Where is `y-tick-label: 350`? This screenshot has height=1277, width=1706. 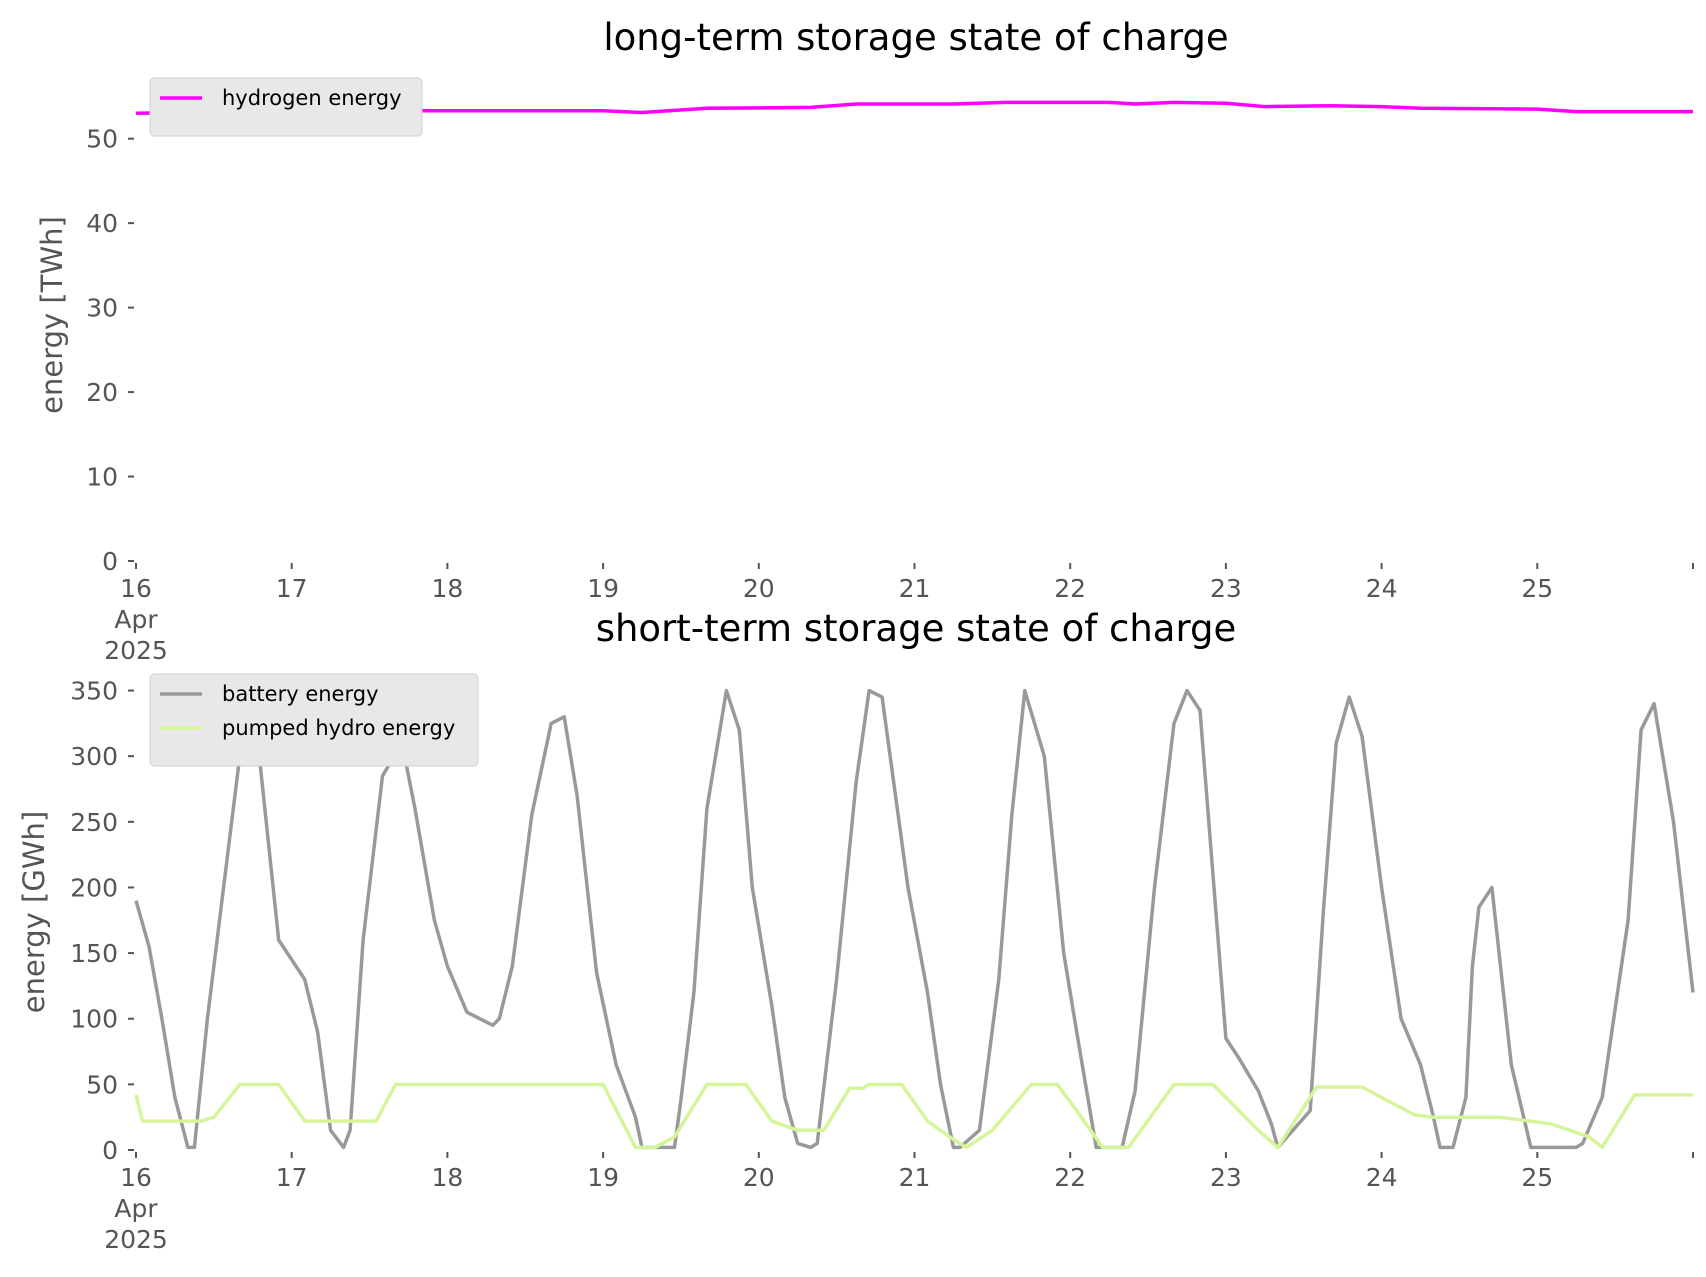 y-tick-label: 350 is located at coordinates (94, 691).